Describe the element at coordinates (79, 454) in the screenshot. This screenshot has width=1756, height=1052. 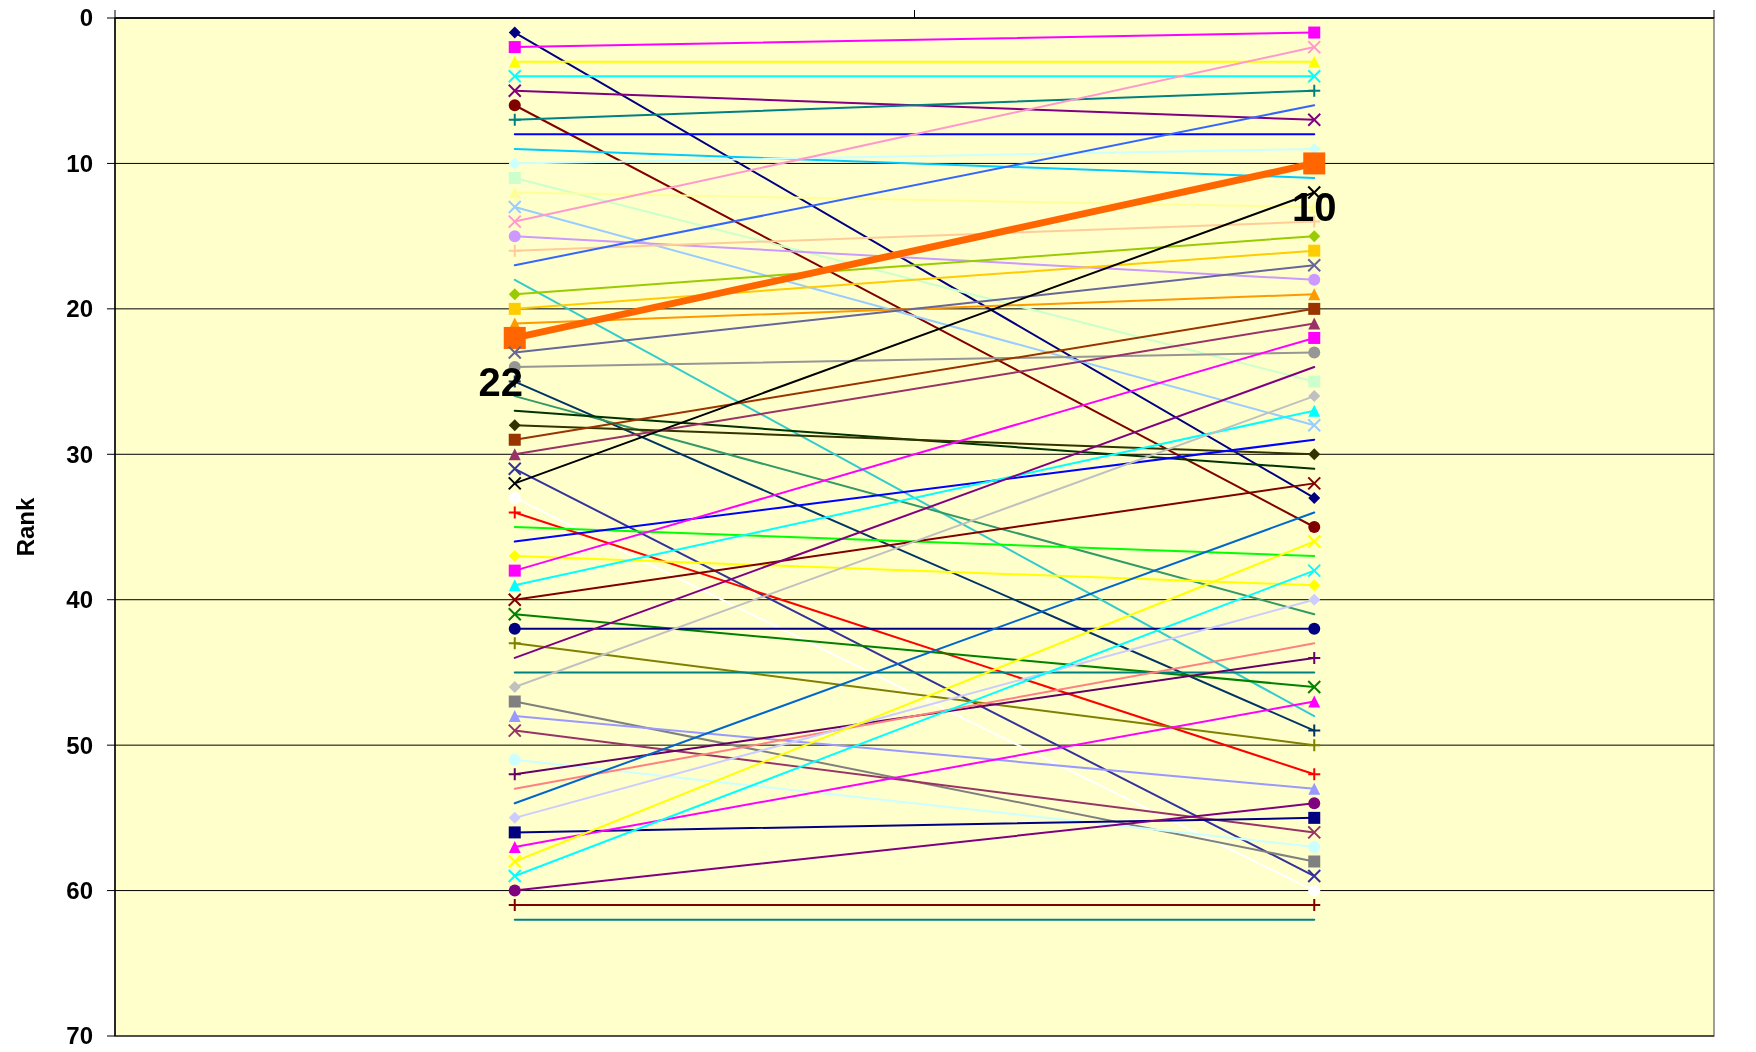
I see `y-tick-label: 30` at that location.